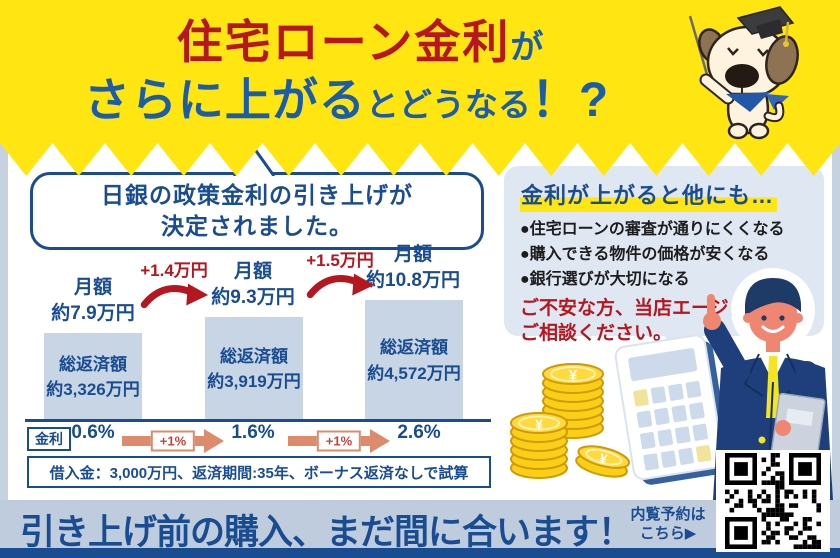 Image resolution: width=840 pixels, height=558 pixels. I want to click on increase-annotation-1: +1.4万円, so click(174, 285).